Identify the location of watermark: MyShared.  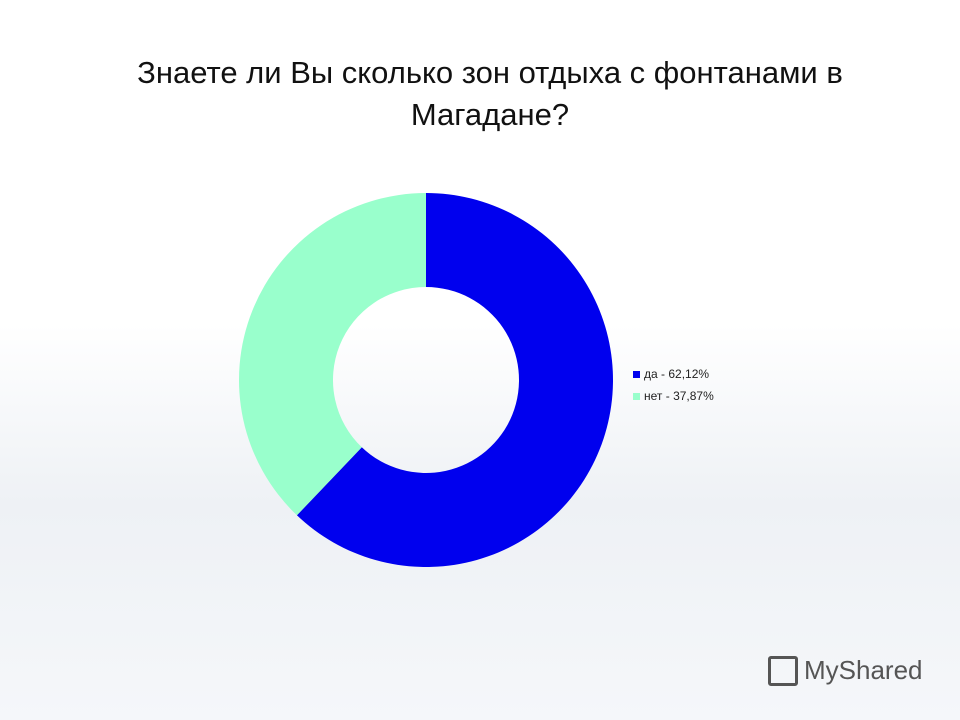
(845, 670).